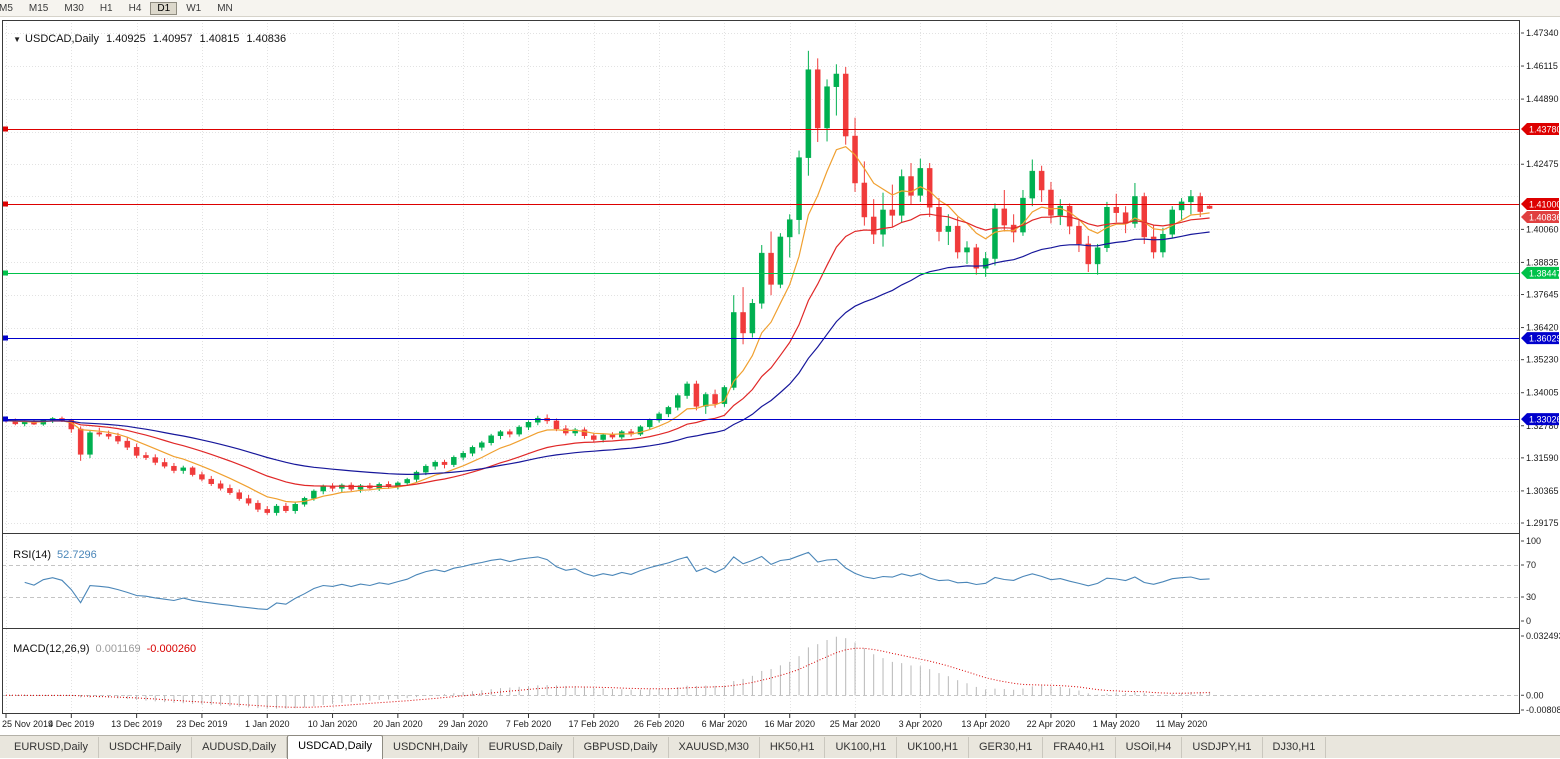  Describe the element at coordinates (51, 747) in the screenshot. I see `chart-tab-0-eurusd-daily: EURUSD,Daily` at that location.